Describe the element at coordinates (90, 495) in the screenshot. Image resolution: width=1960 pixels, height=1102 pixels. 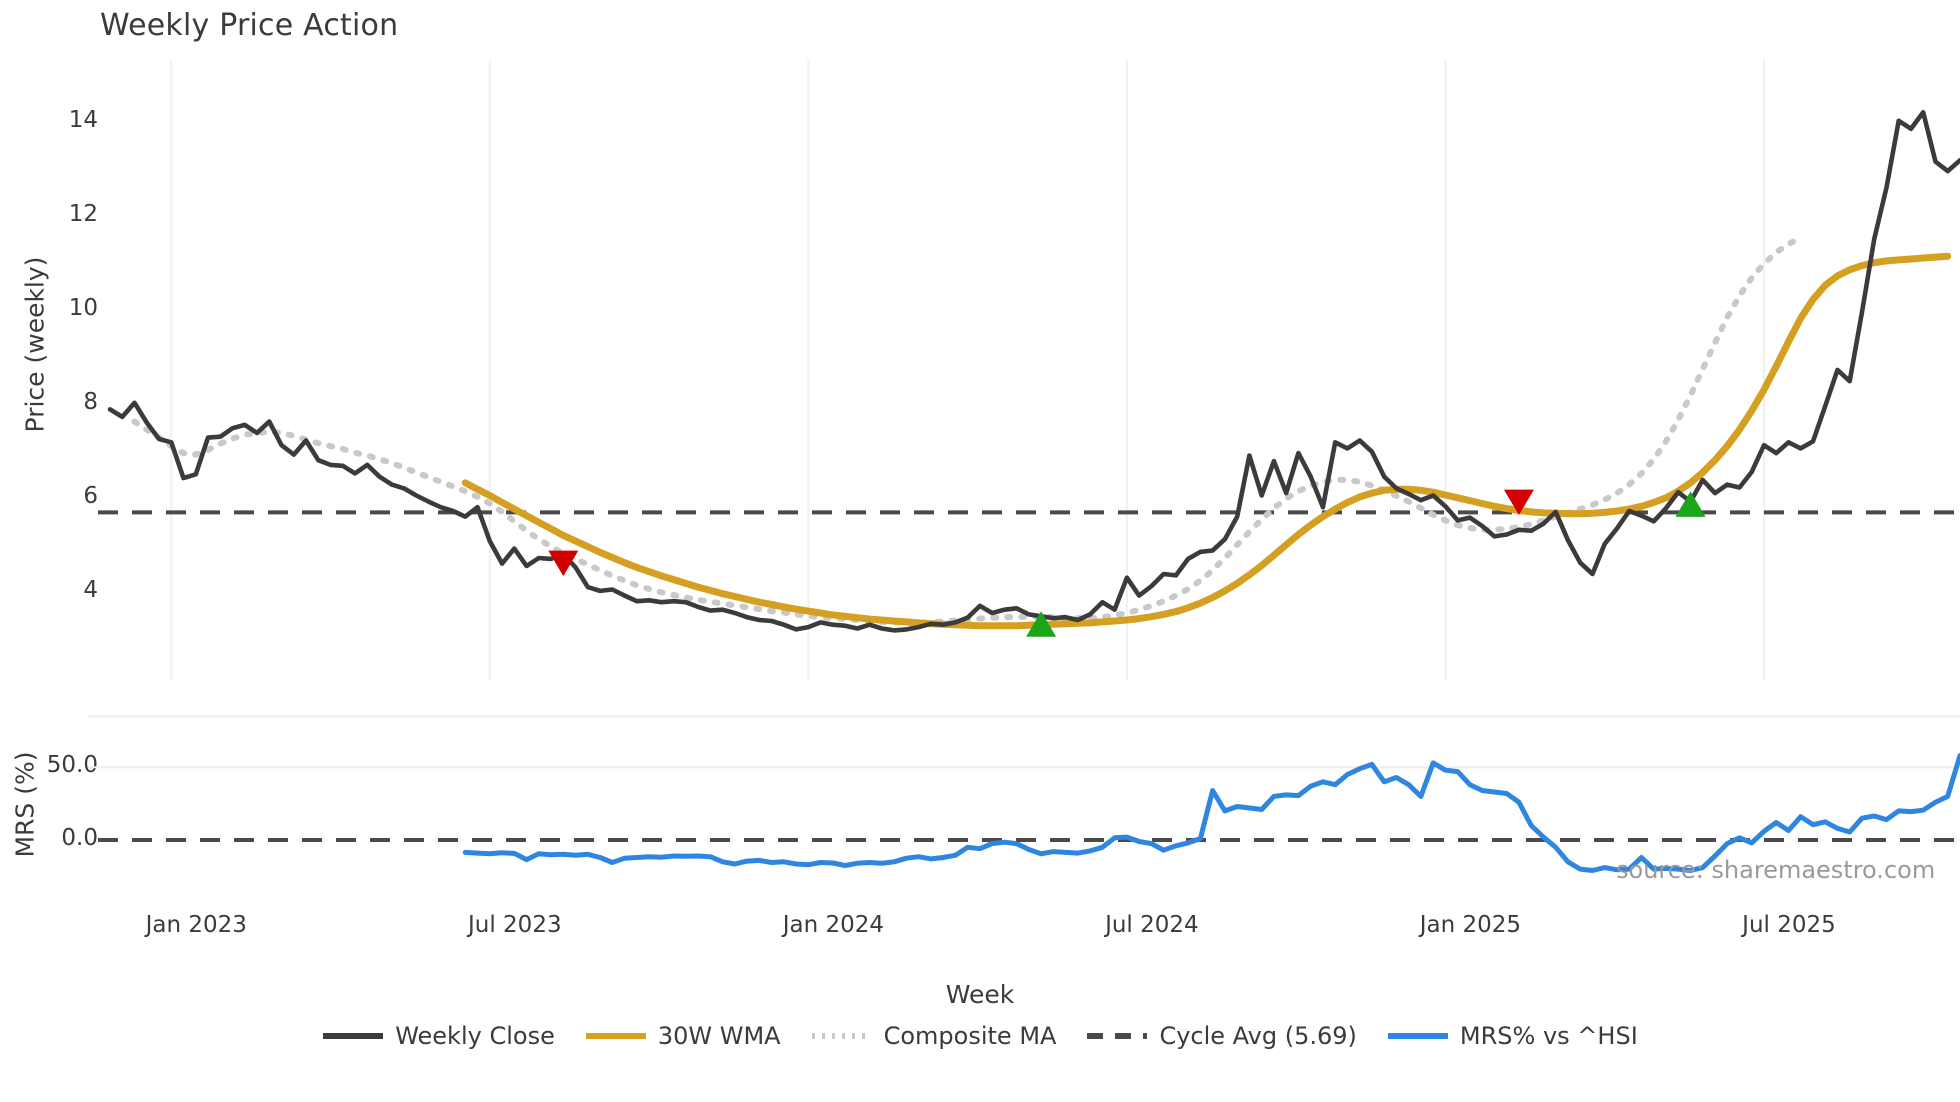
I see `price-y-tick: 6` at that location.